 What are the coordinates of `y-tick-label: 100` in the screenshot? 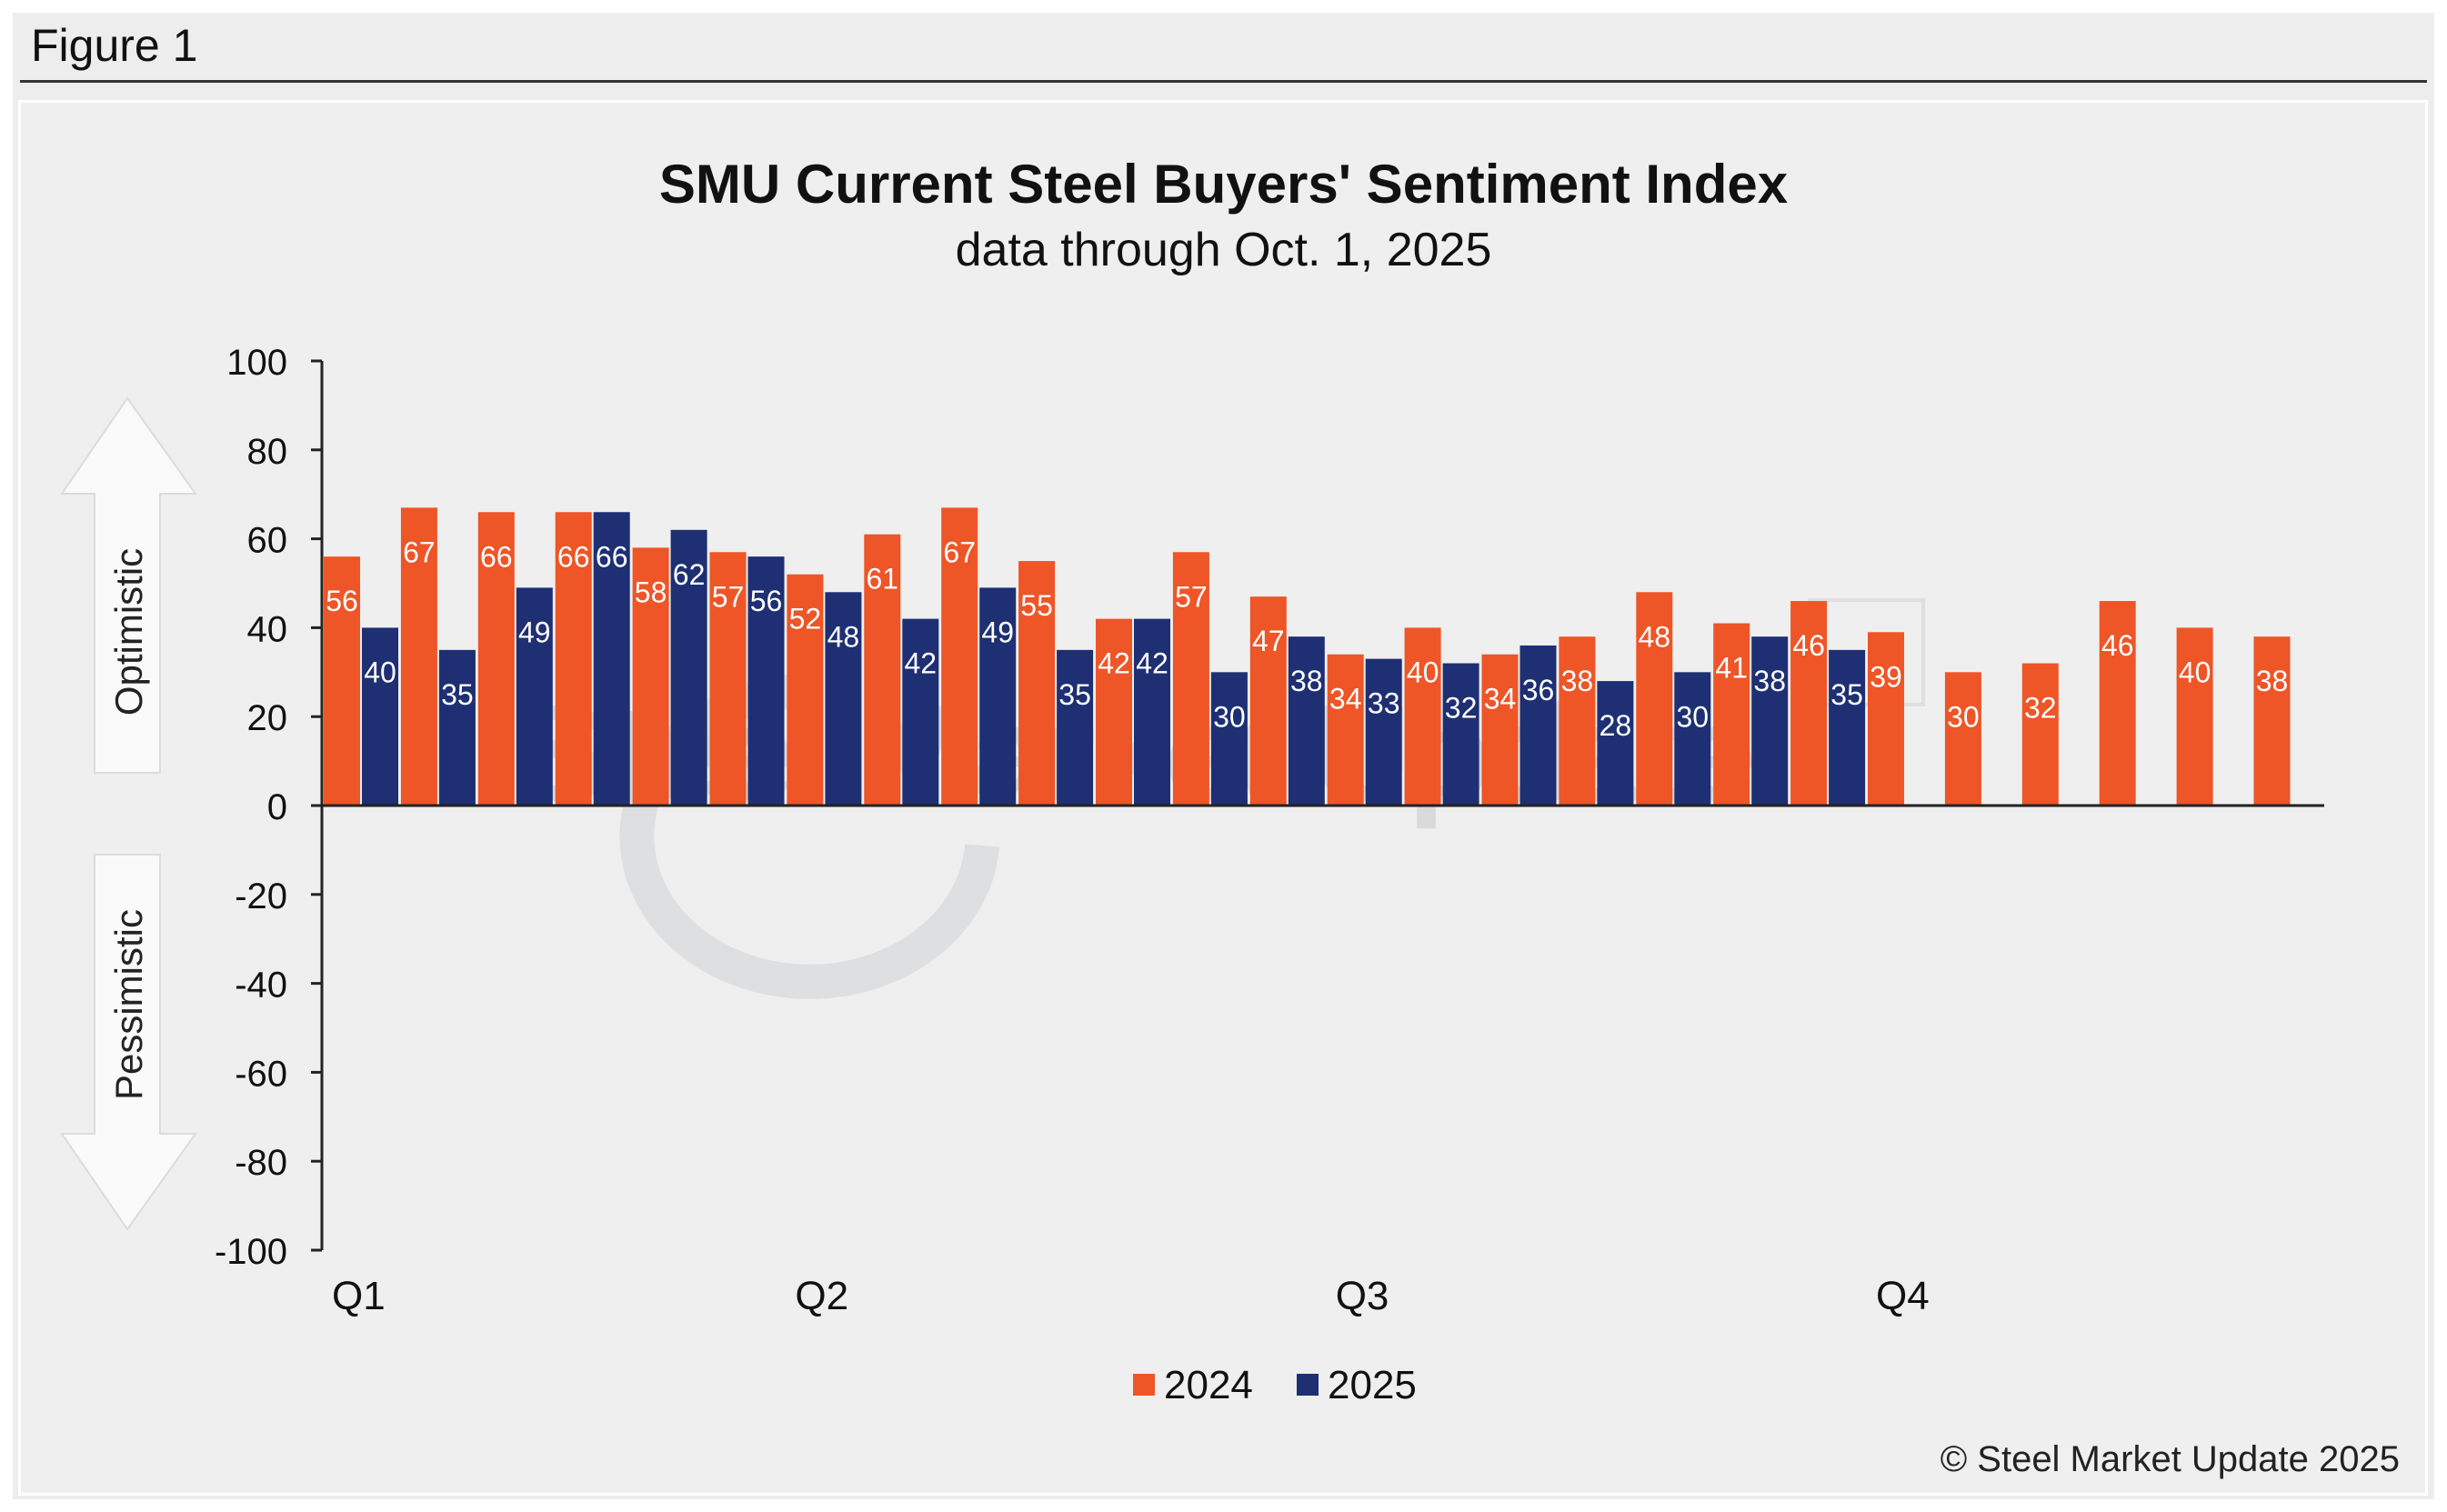 It's located at (257, 363).